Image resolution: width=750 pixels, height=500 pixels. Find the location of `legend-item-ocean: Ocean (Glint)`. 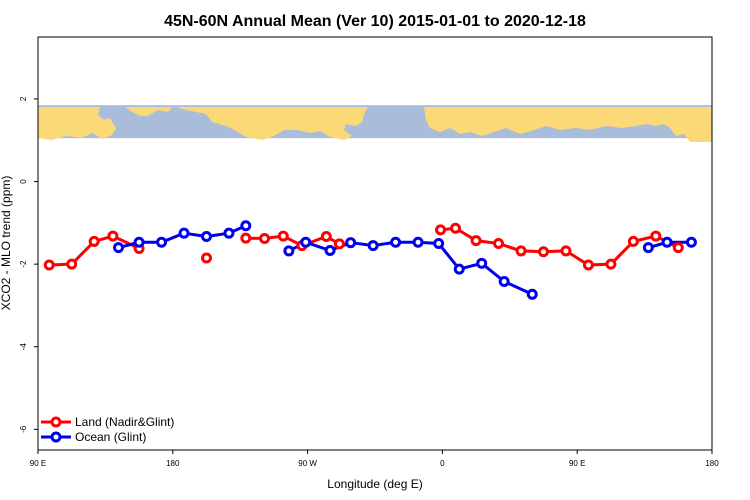

legend-item-ocean: Ocean (Glint) is located at coordinates (93, 437).